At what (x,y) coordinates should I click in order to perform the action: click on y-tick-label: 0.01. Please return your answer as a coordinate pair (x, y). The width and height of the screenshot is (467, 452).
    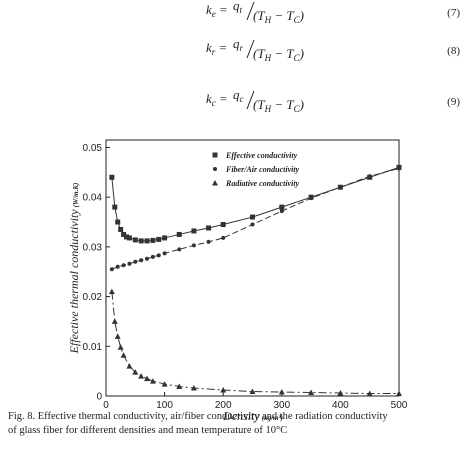
    Looking at the image, I should click on (93, 347).